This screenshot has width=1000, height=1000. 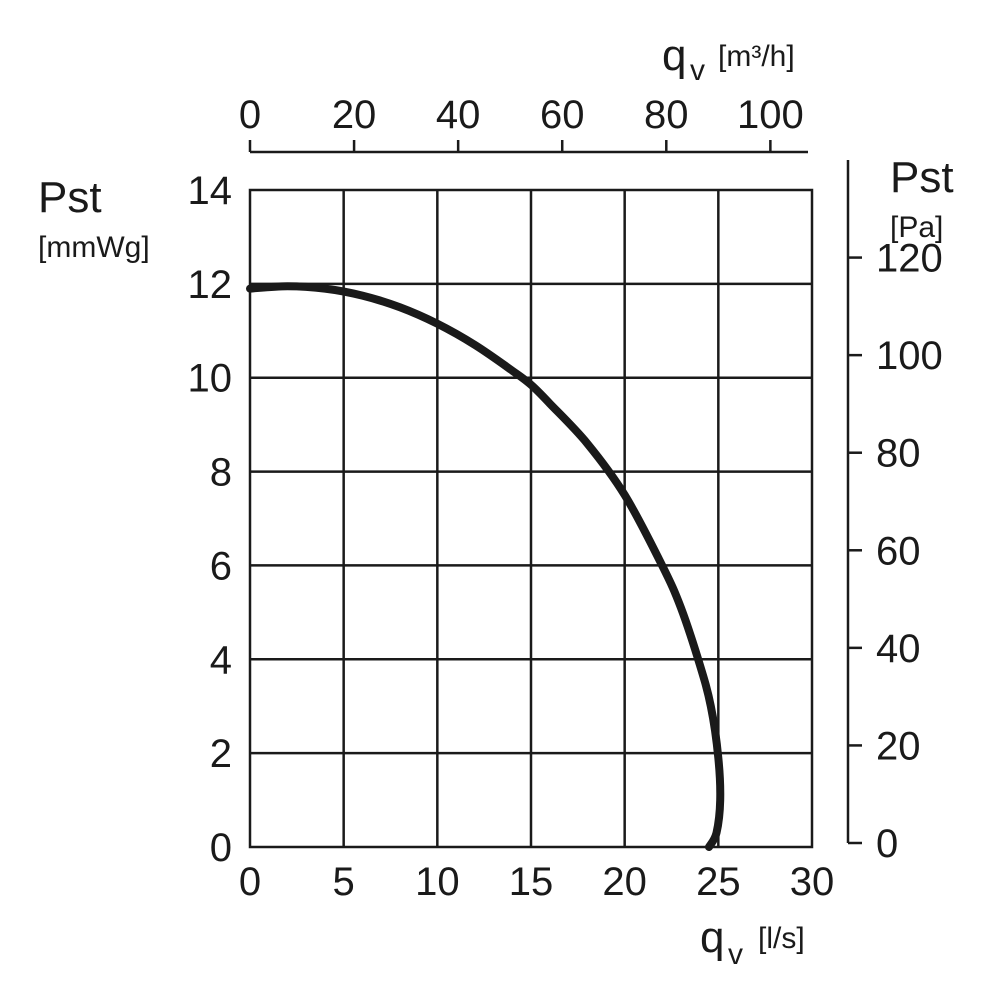 What do you see at coordinates (812, 882) in the screenshot?
I see `bottom-tick-label: 30` at bounding box center [812, 882].